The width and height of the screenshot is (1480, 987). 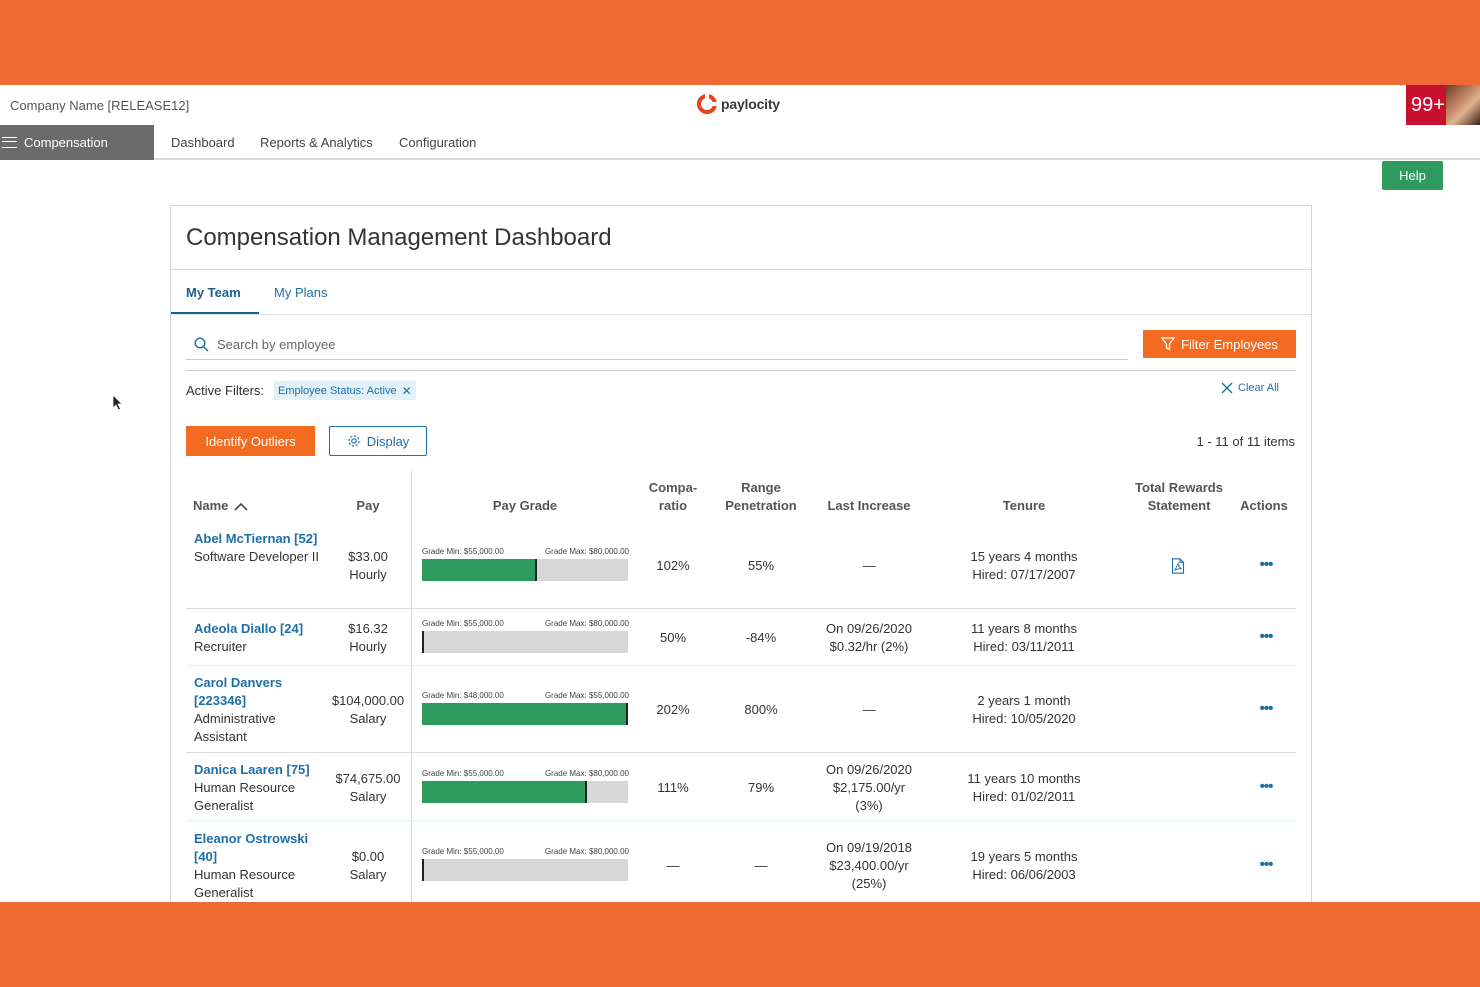 I want to click on range-penetration-value: -84%, so click(x=761, y=637).